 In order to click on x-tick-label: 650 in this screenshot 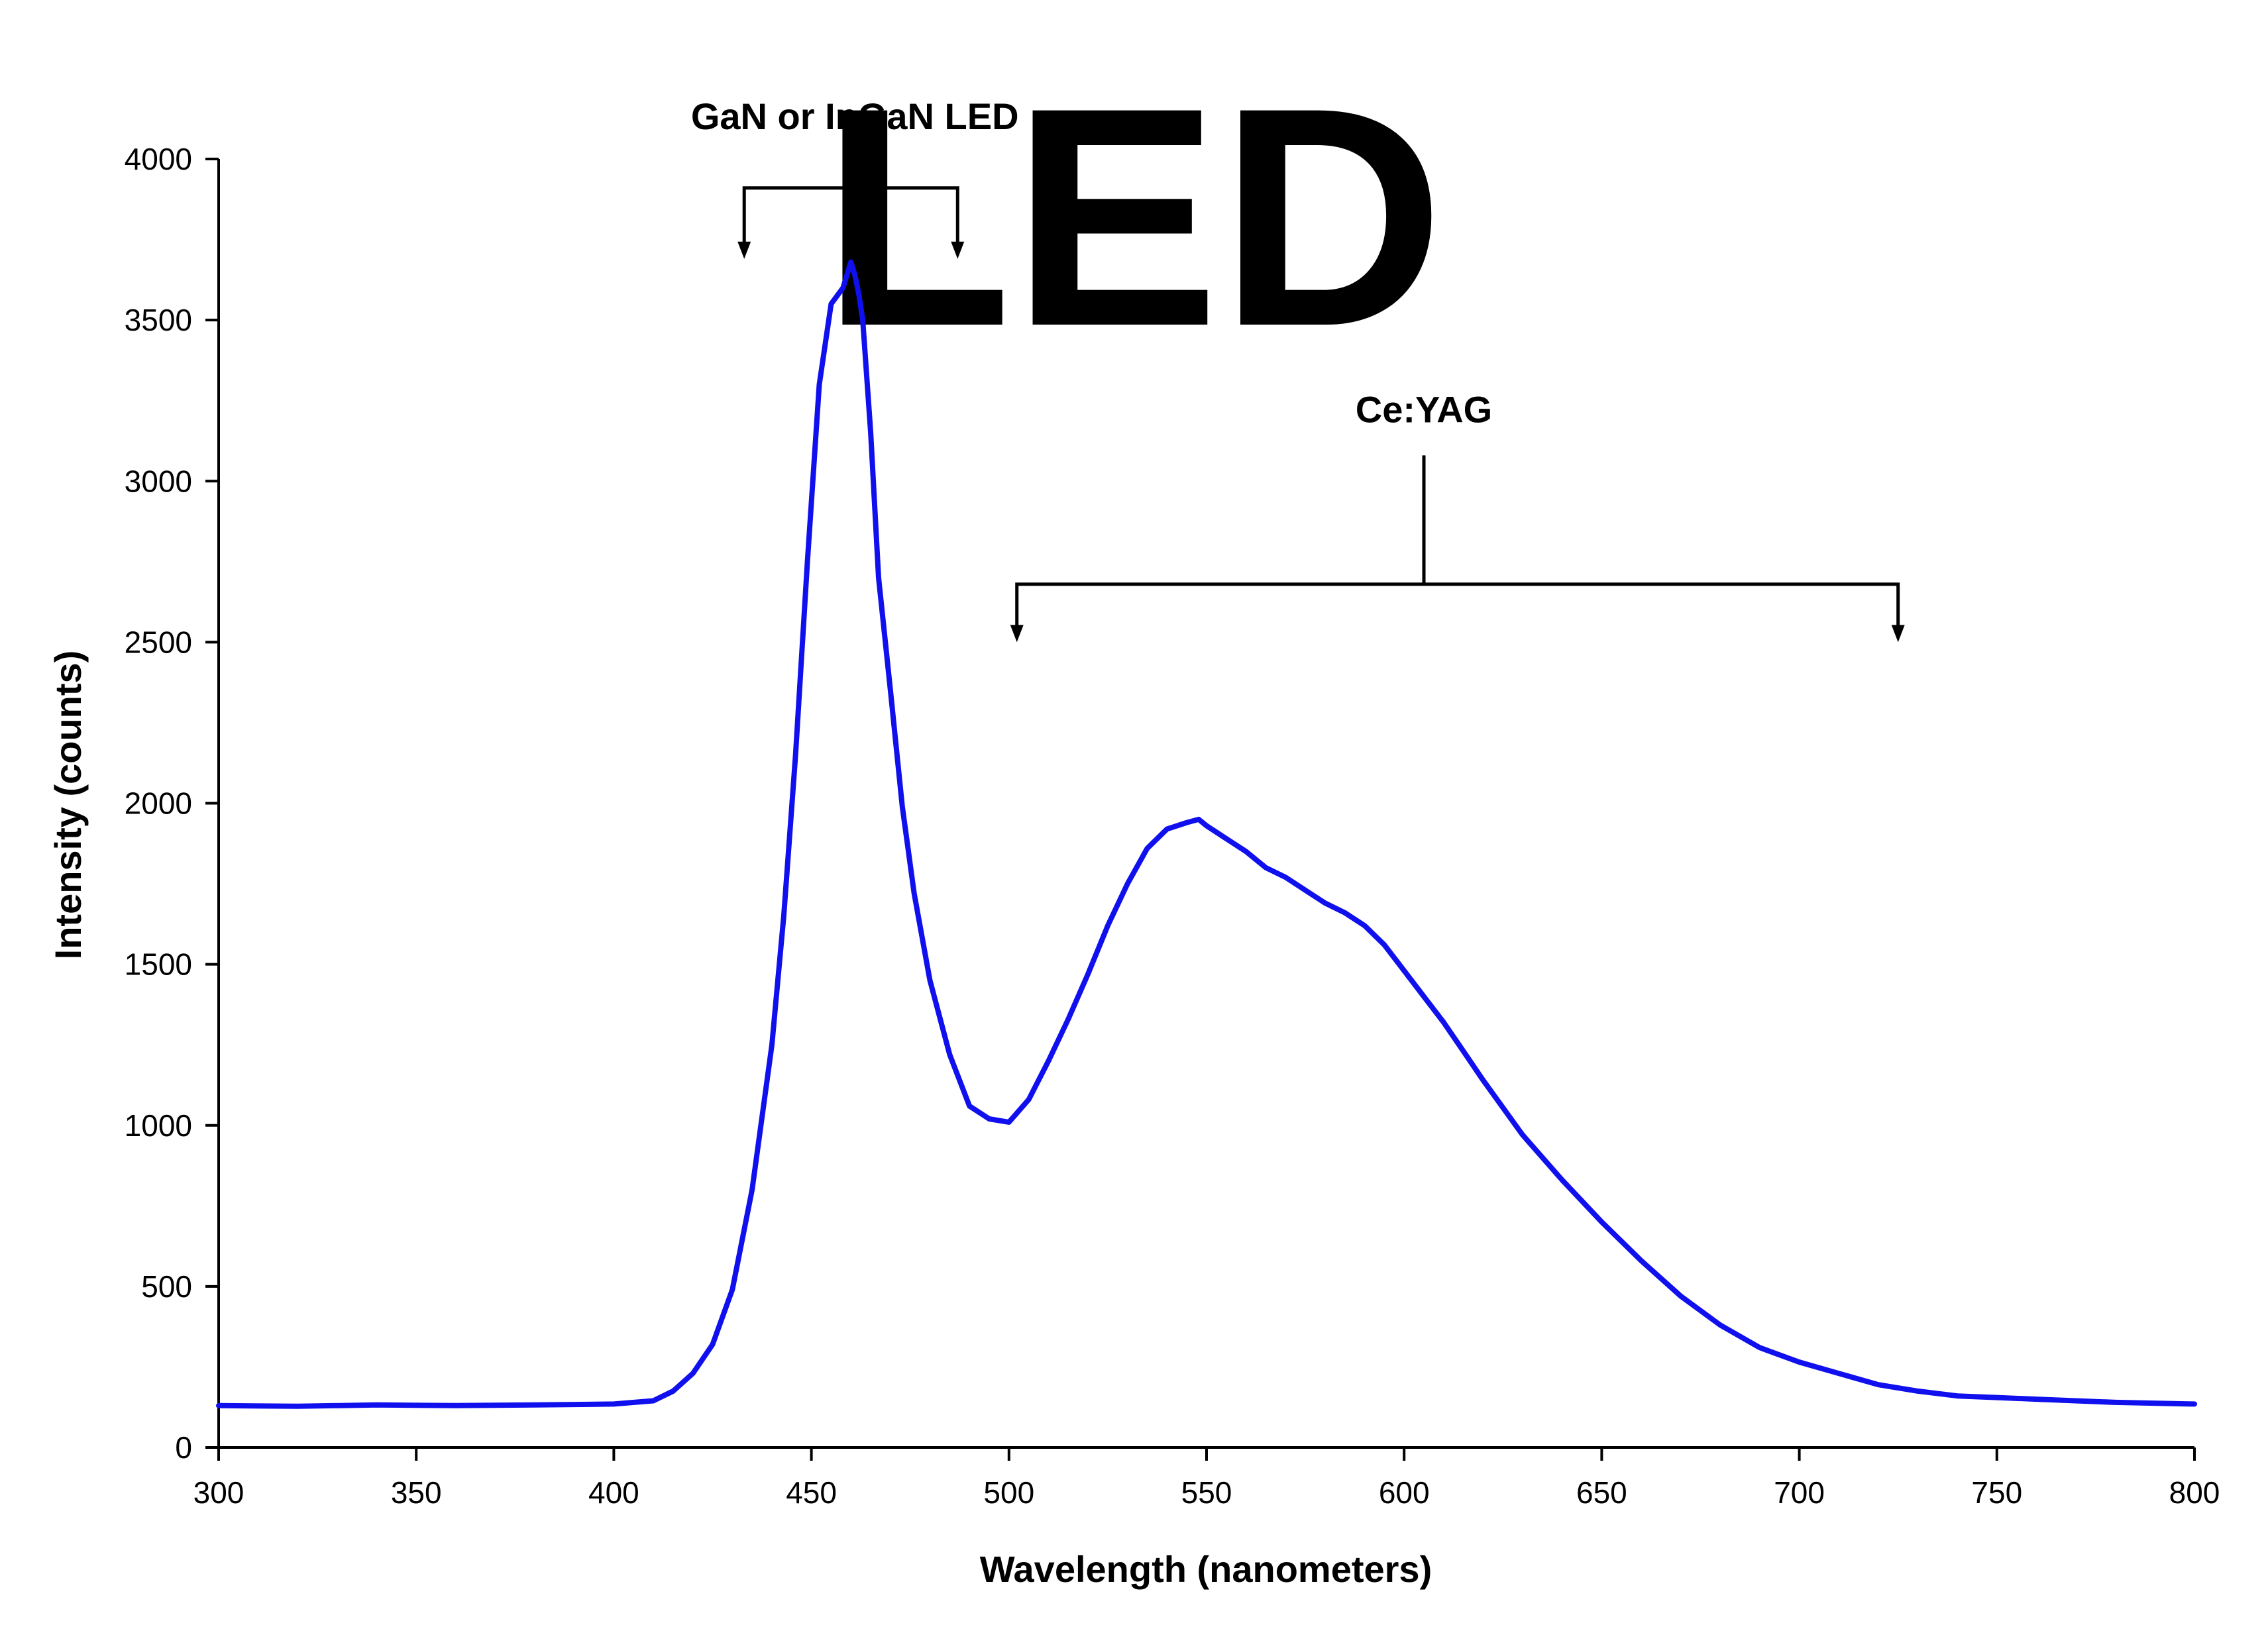, I will do `click(1601, 1493)`.